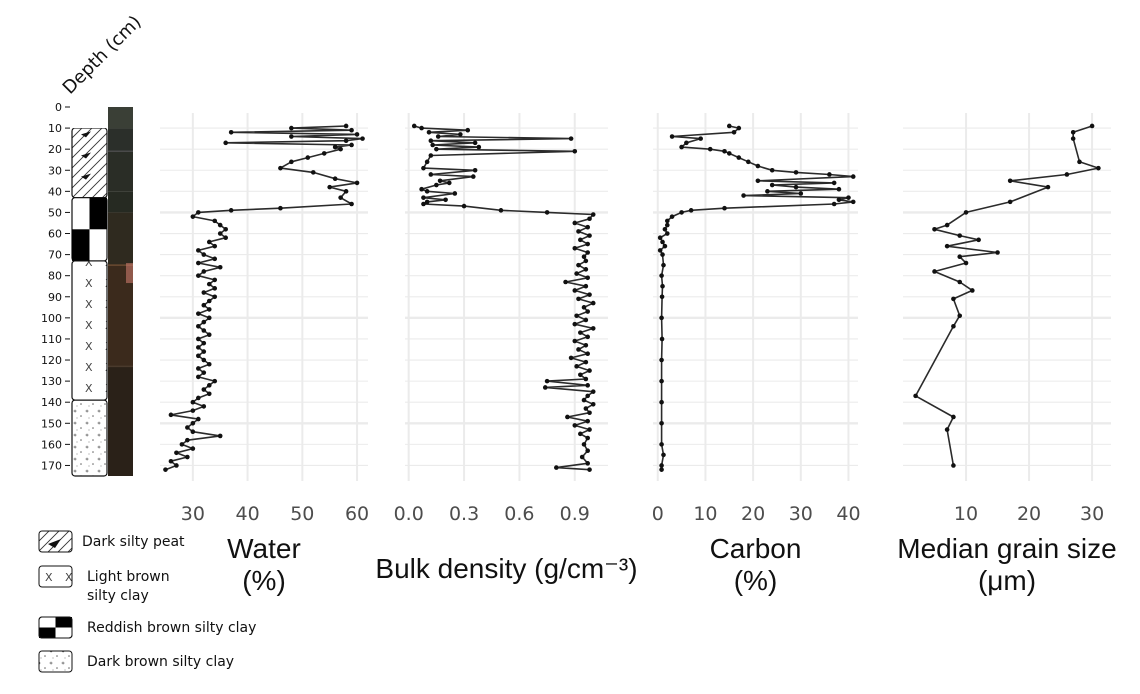 The height and width of the screenshot is (694, 1140). What do you see at coordinates (264, 580) in the screenshot?
I see `x-axis-label: (%)` at bounding box center [264, 580].